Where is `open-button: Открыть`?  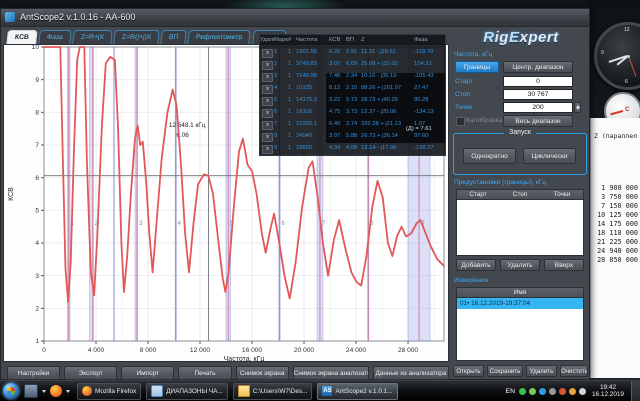
open-button: Открыть is located at coordinates (468, 371).